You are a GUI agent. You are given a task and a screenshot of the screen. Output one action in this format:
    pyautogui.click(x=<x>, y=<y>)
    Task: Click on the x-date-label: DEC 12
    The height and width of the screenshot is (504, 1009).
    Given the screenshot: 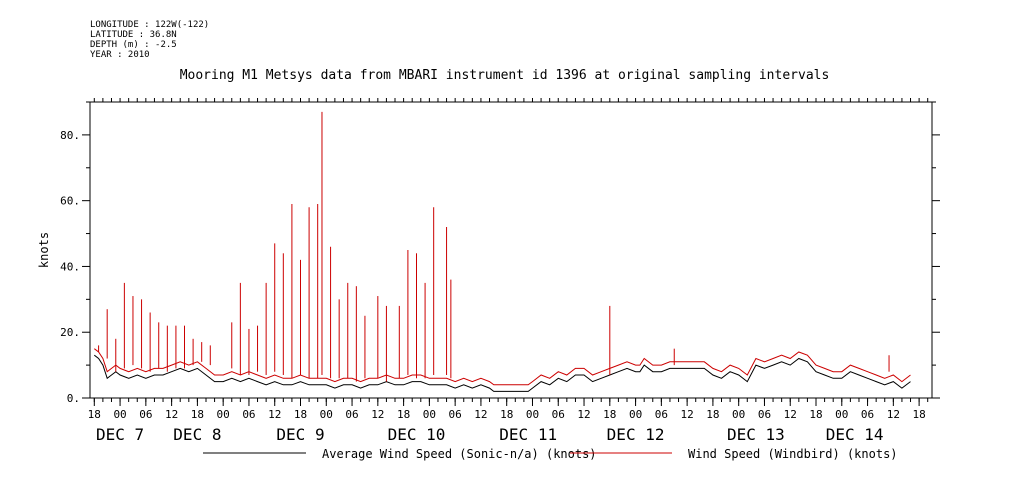 What is the action you would take?
    pyautogui.click(x=636, y=434)
    